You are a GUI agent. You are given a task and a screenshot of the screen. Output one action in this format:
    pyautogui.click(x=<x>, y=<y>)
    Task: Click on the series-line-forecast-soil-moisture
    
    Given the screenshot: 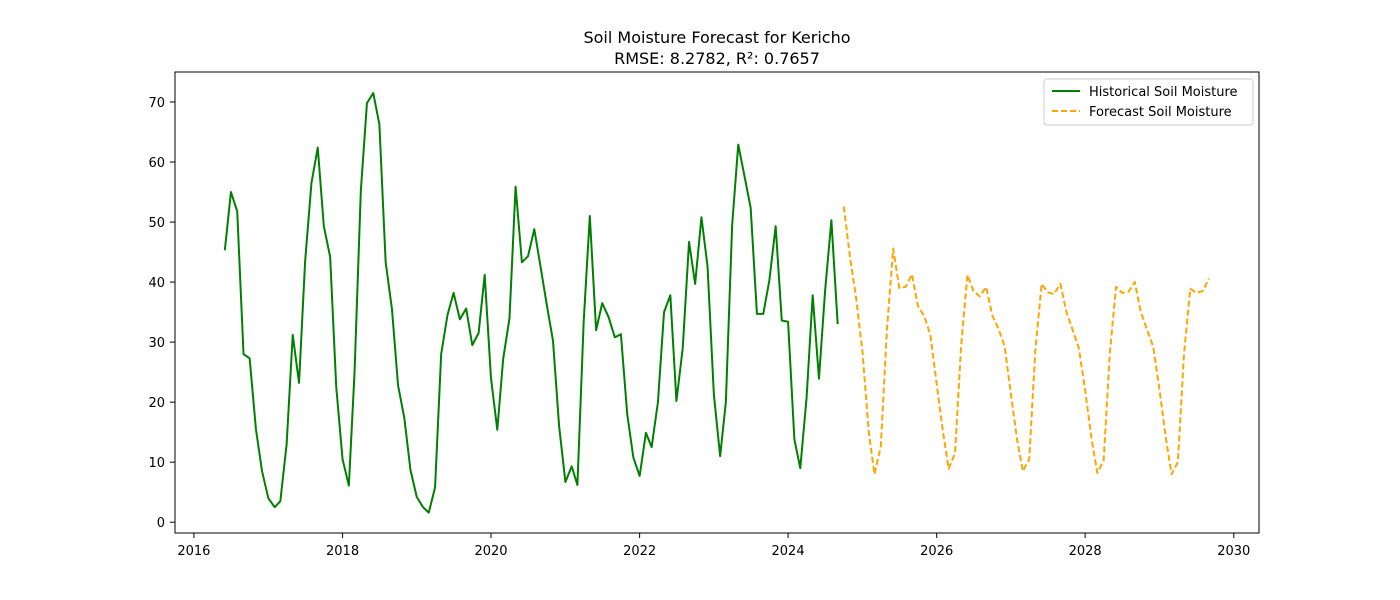 What is the action you would take?
    pyautogui.click(x=1026, y=341)
    